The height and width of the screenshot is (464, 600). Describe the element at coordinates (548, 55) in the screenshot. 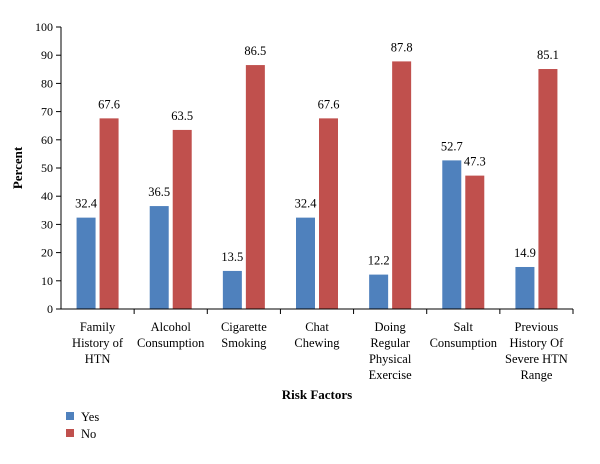

I see `data-label: 85.1` at that location.